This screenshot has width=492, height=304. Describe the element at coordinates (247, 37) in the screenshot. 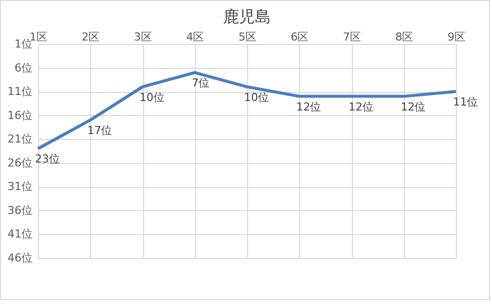

I see `x-tick-label: 5区` at that location.